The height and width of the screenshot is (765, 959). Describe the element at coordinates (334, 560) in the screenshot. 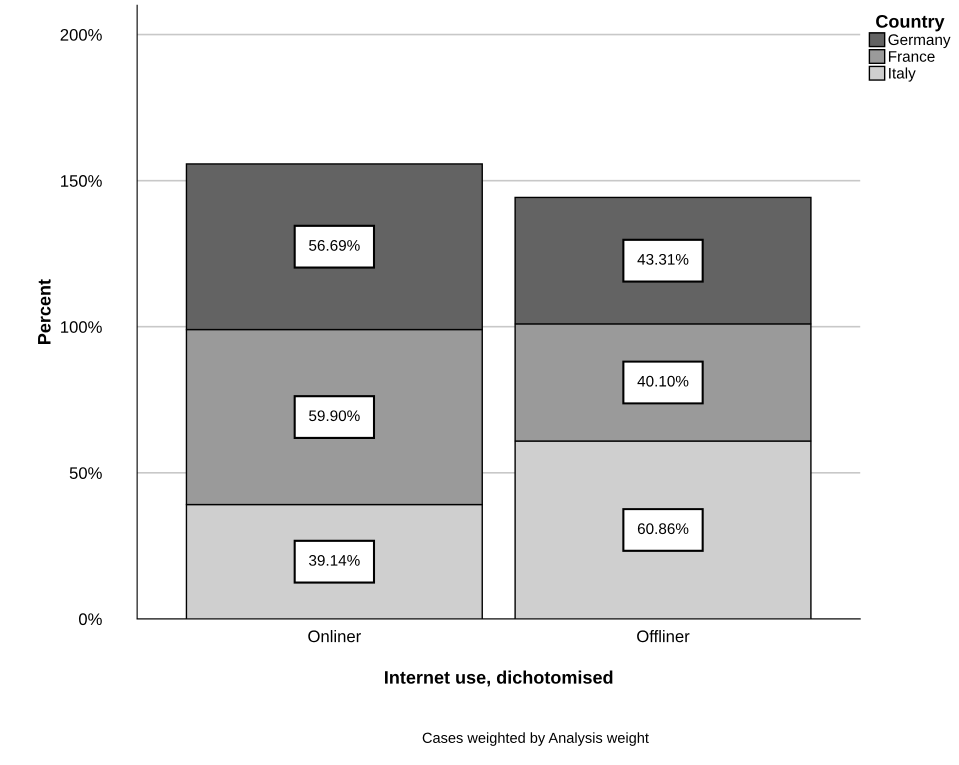

I see `data-label: 39.14%` at that location.